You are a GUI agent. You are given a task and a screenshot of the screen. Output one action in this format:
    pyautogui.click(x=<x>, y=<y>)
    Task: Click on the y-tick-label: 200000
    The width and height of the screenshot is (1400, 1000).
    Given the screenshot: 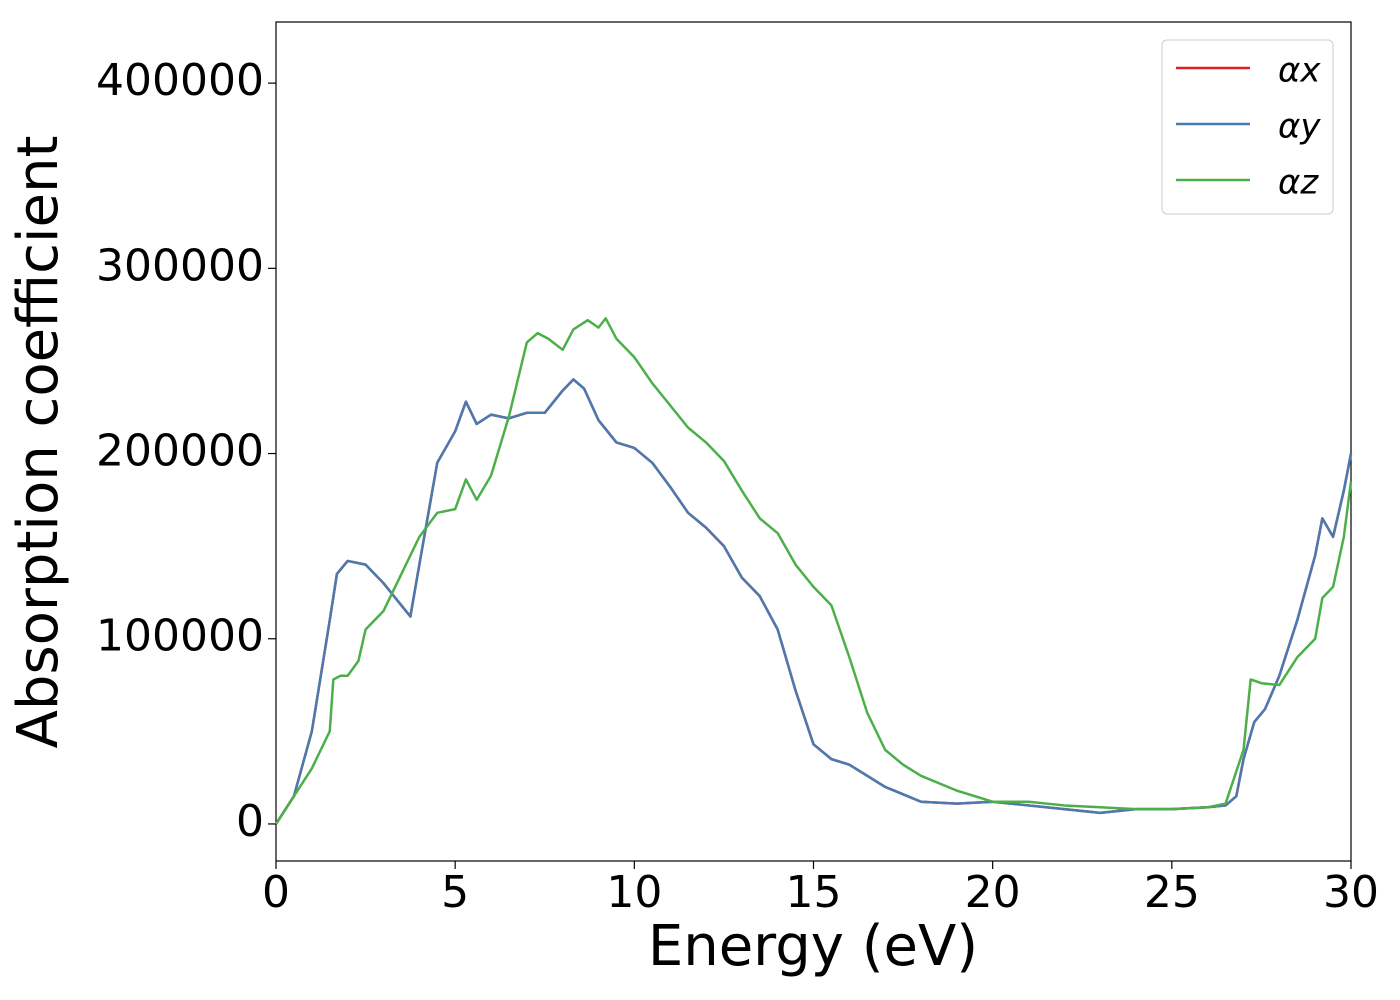 What is the action you would take?
    pyautogui.click(x=180, y=451)
    